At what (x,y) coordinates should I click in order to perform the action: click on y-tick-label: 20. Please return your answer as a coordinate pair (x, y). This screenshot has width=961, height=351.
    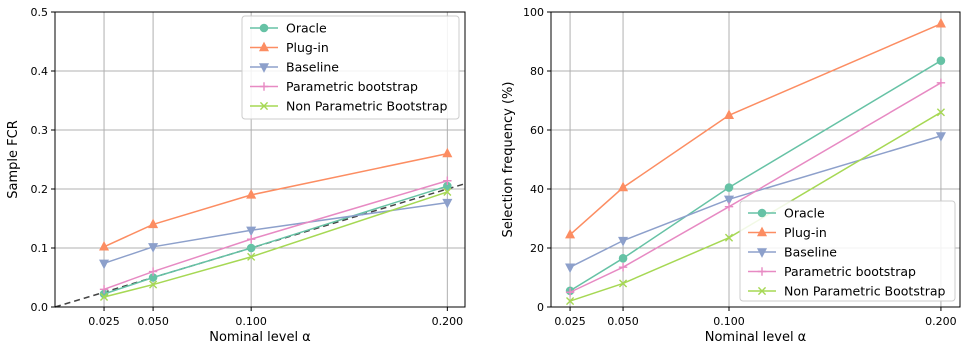
    Looking at the image, I should click on (537, 248).